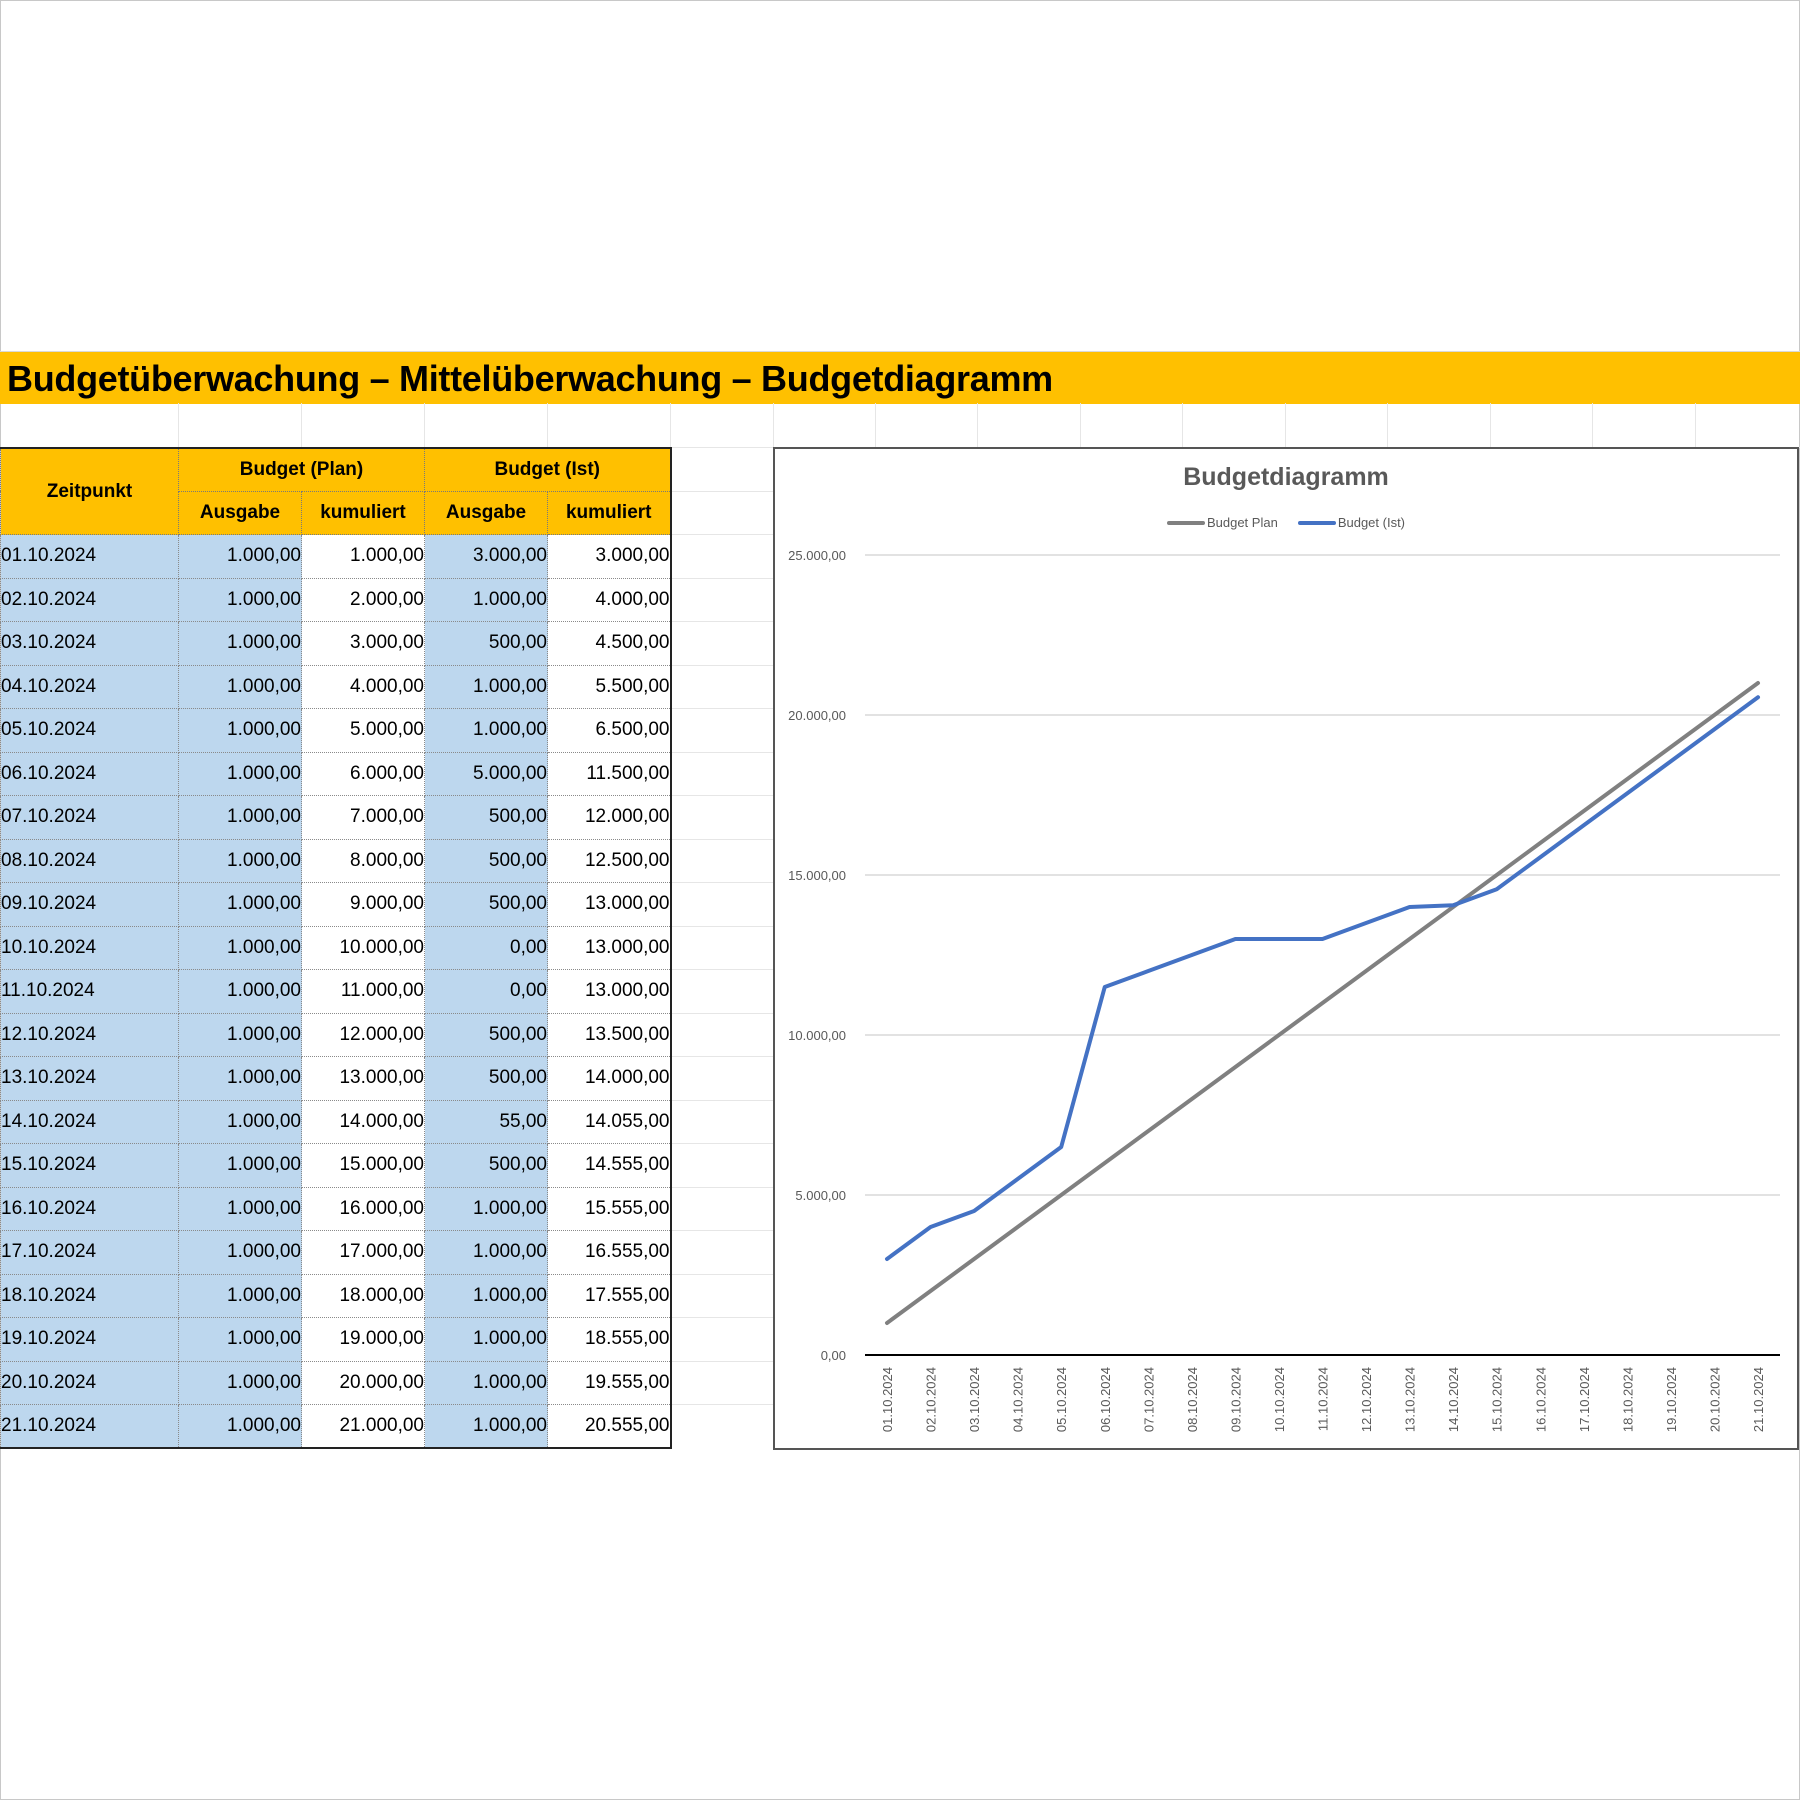 The width and height of the screenshot is (1800, 1800). I want to click on cell-date: 19.10.2024, so click(89, 1339).